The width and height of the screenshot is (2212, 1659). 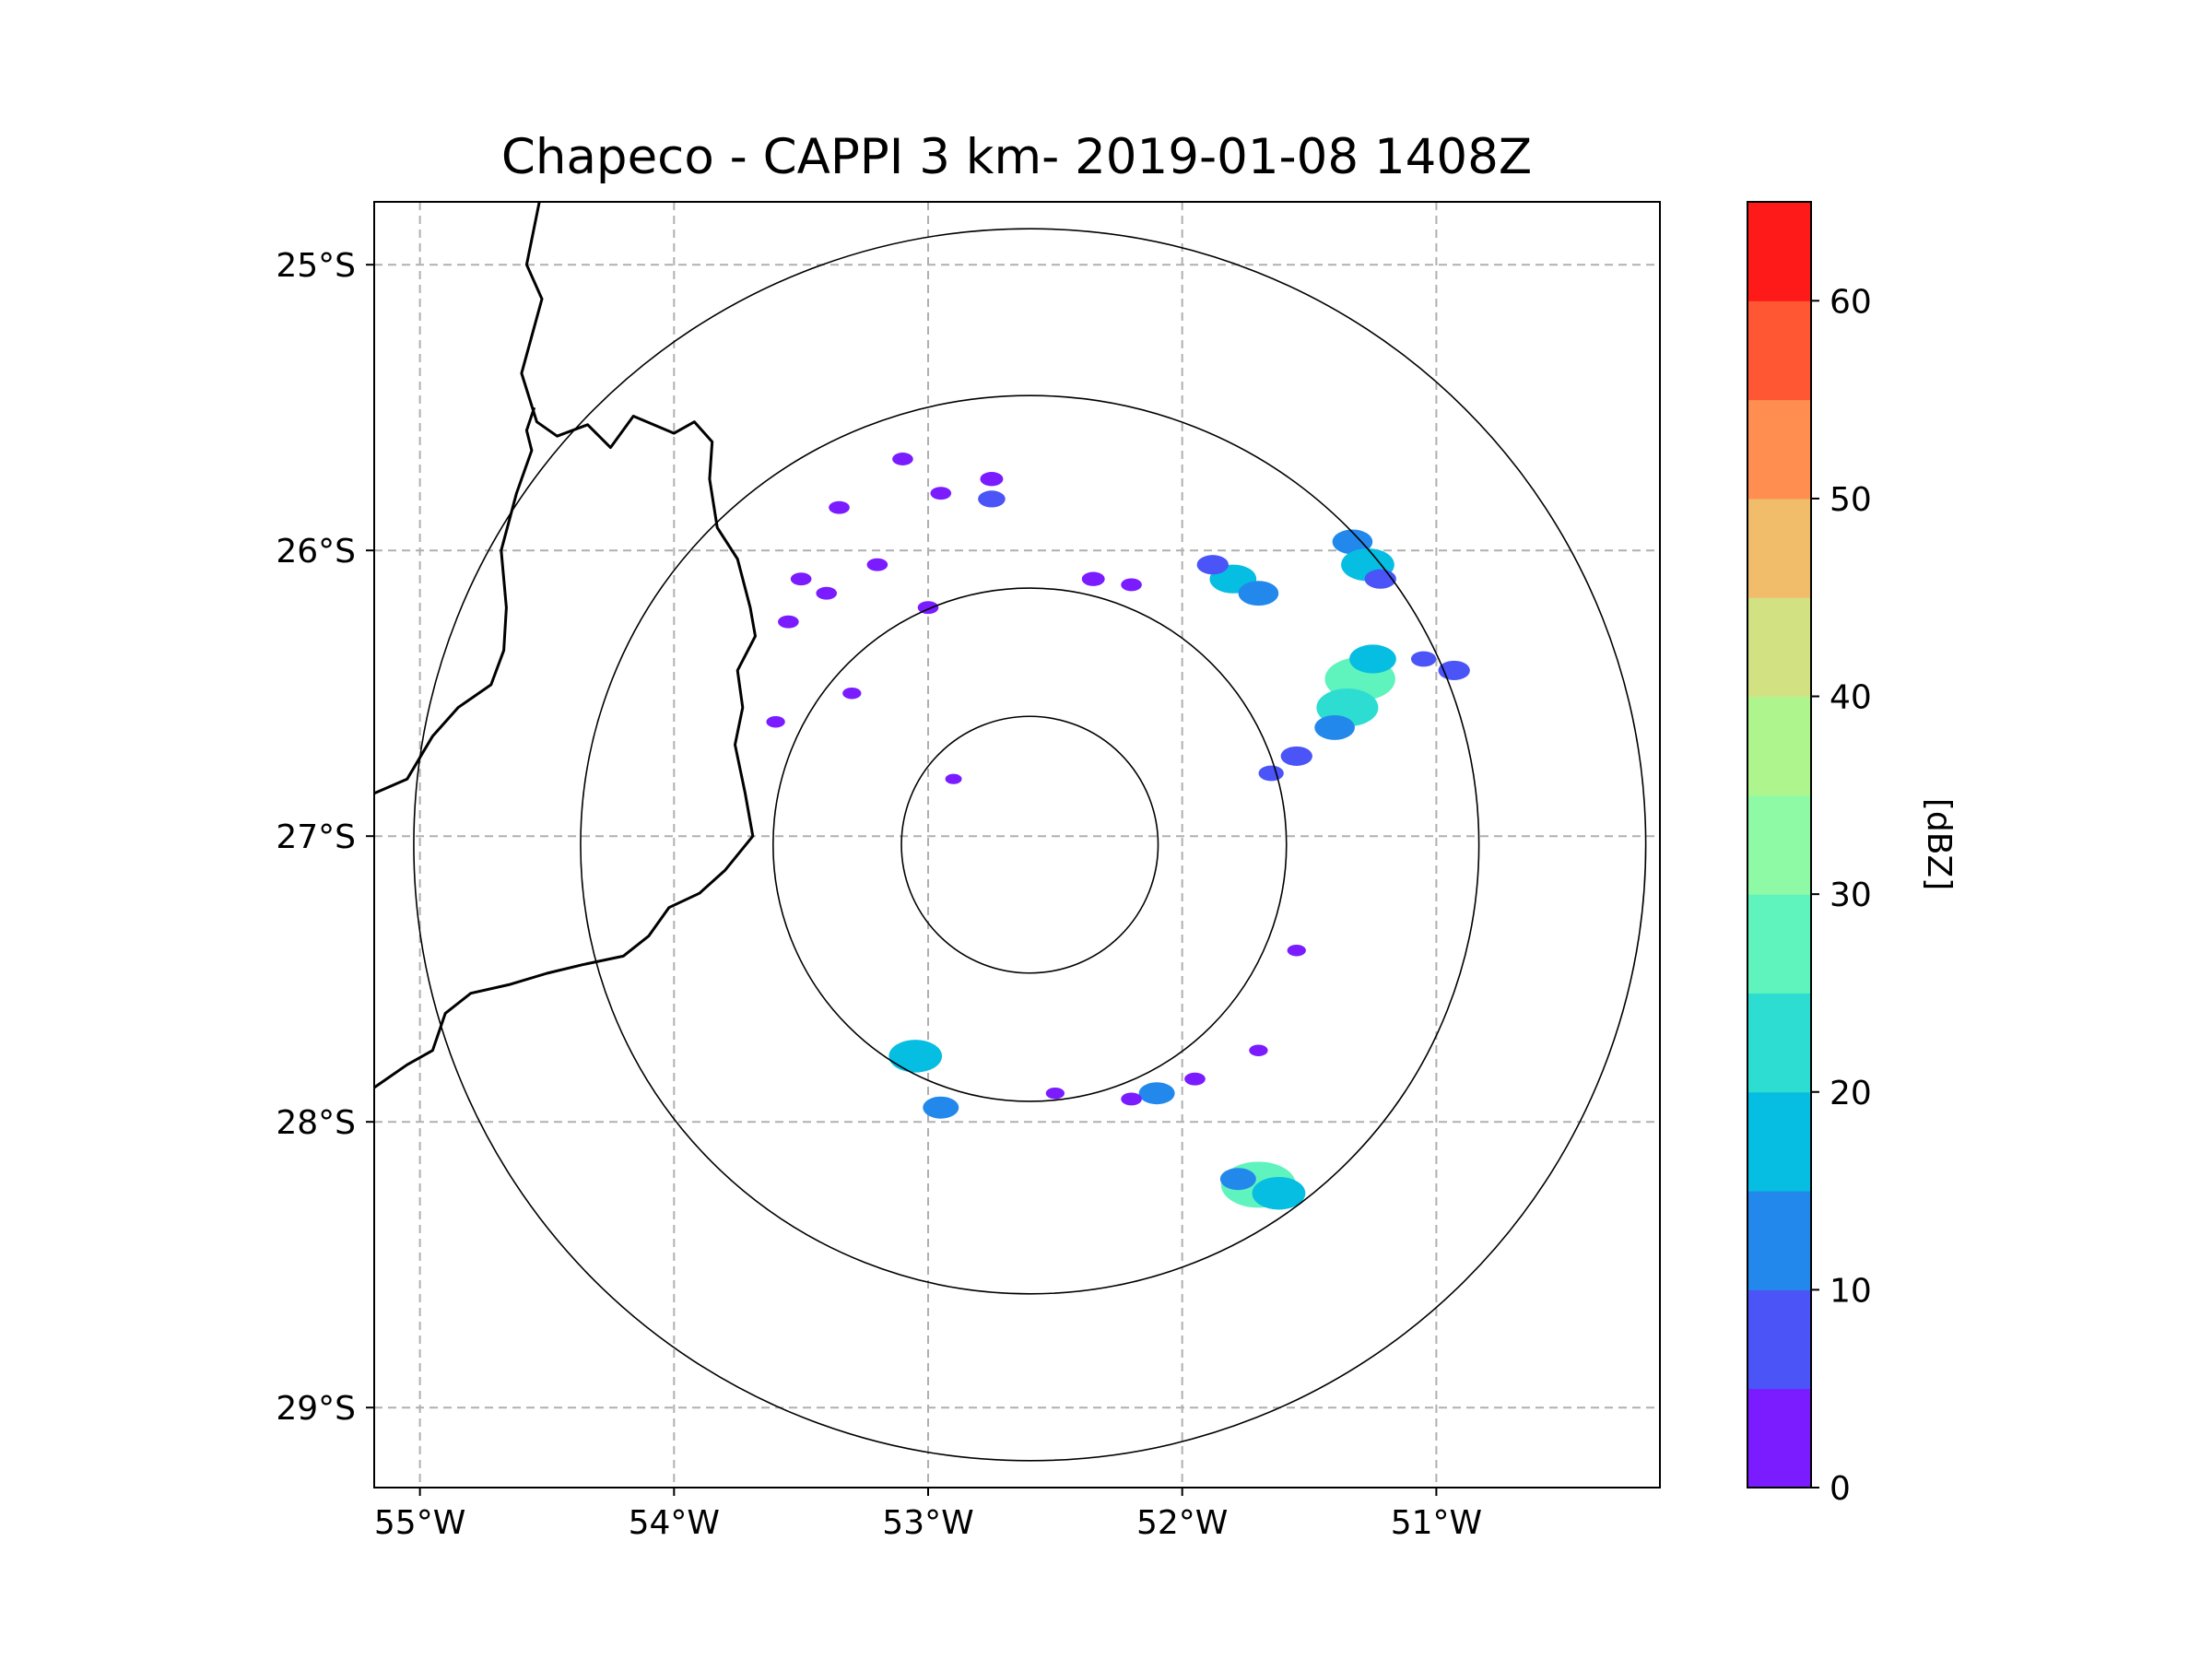 What do you see at coordinates (1851, 895) in the screenshot?
I see `colorbar-tick-label: 30` at bounding box center [1851, 895].